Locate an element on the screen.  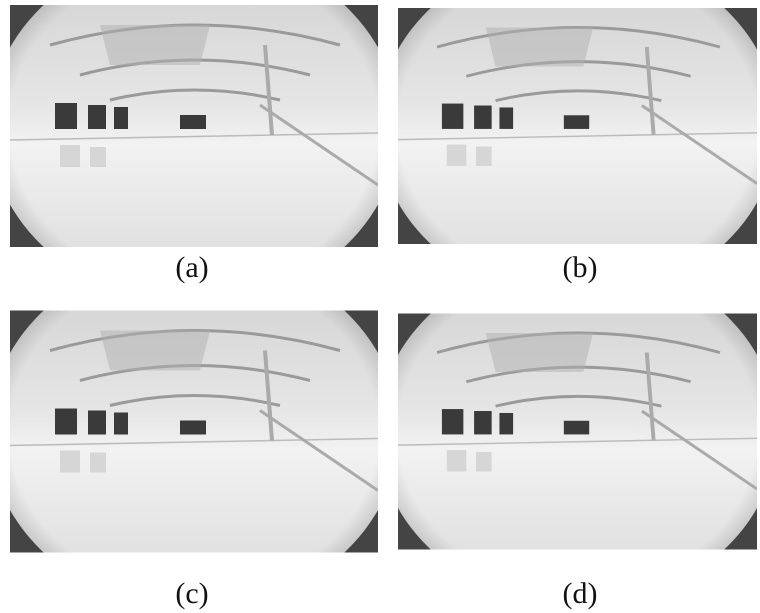
caption: (a) is located at coordinates (191, 267).